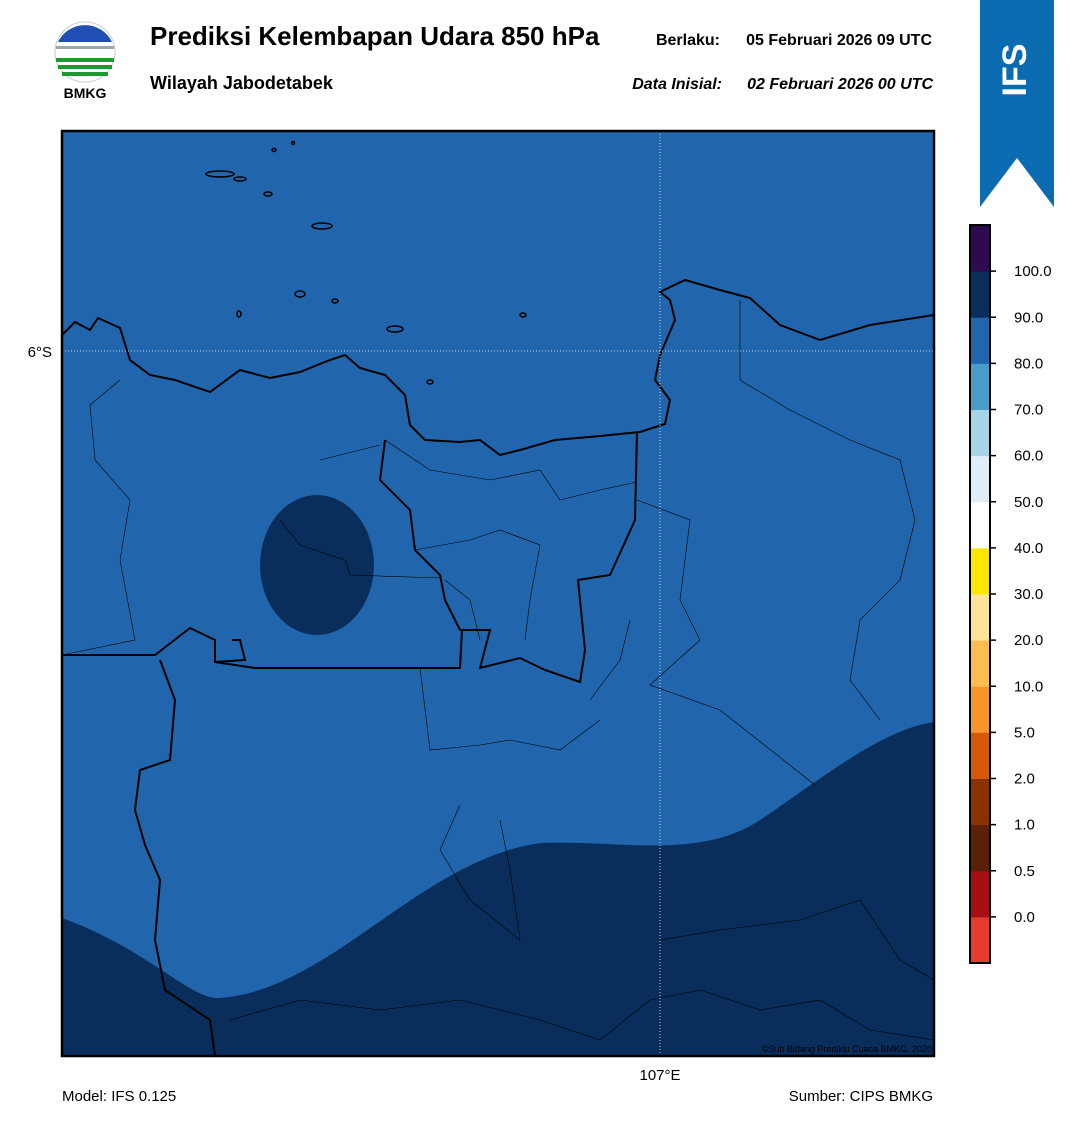  Describe the element at coordinates (1028, 640) in the screenshot. I see `colorbar-tick-label: 20.0` at that location.